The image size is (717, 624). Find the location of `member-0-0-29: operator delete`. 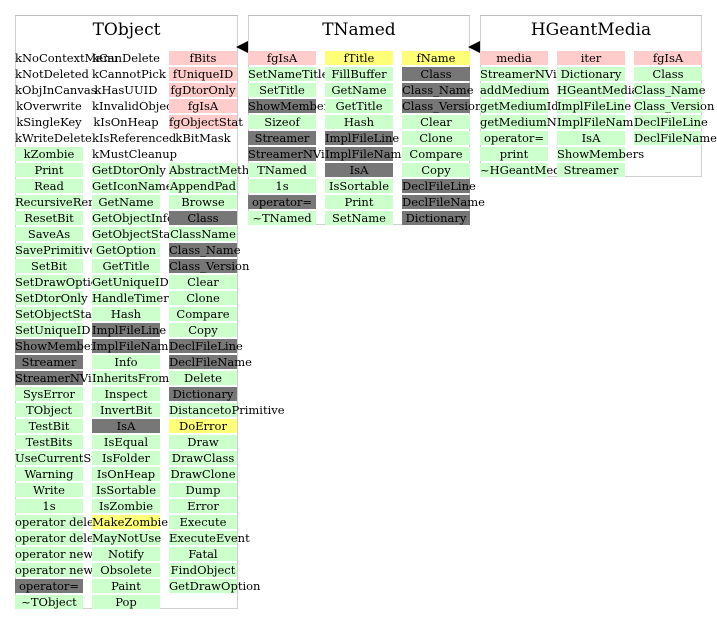

member-0-0-29: operator delete is located at coordinates (60, 522).